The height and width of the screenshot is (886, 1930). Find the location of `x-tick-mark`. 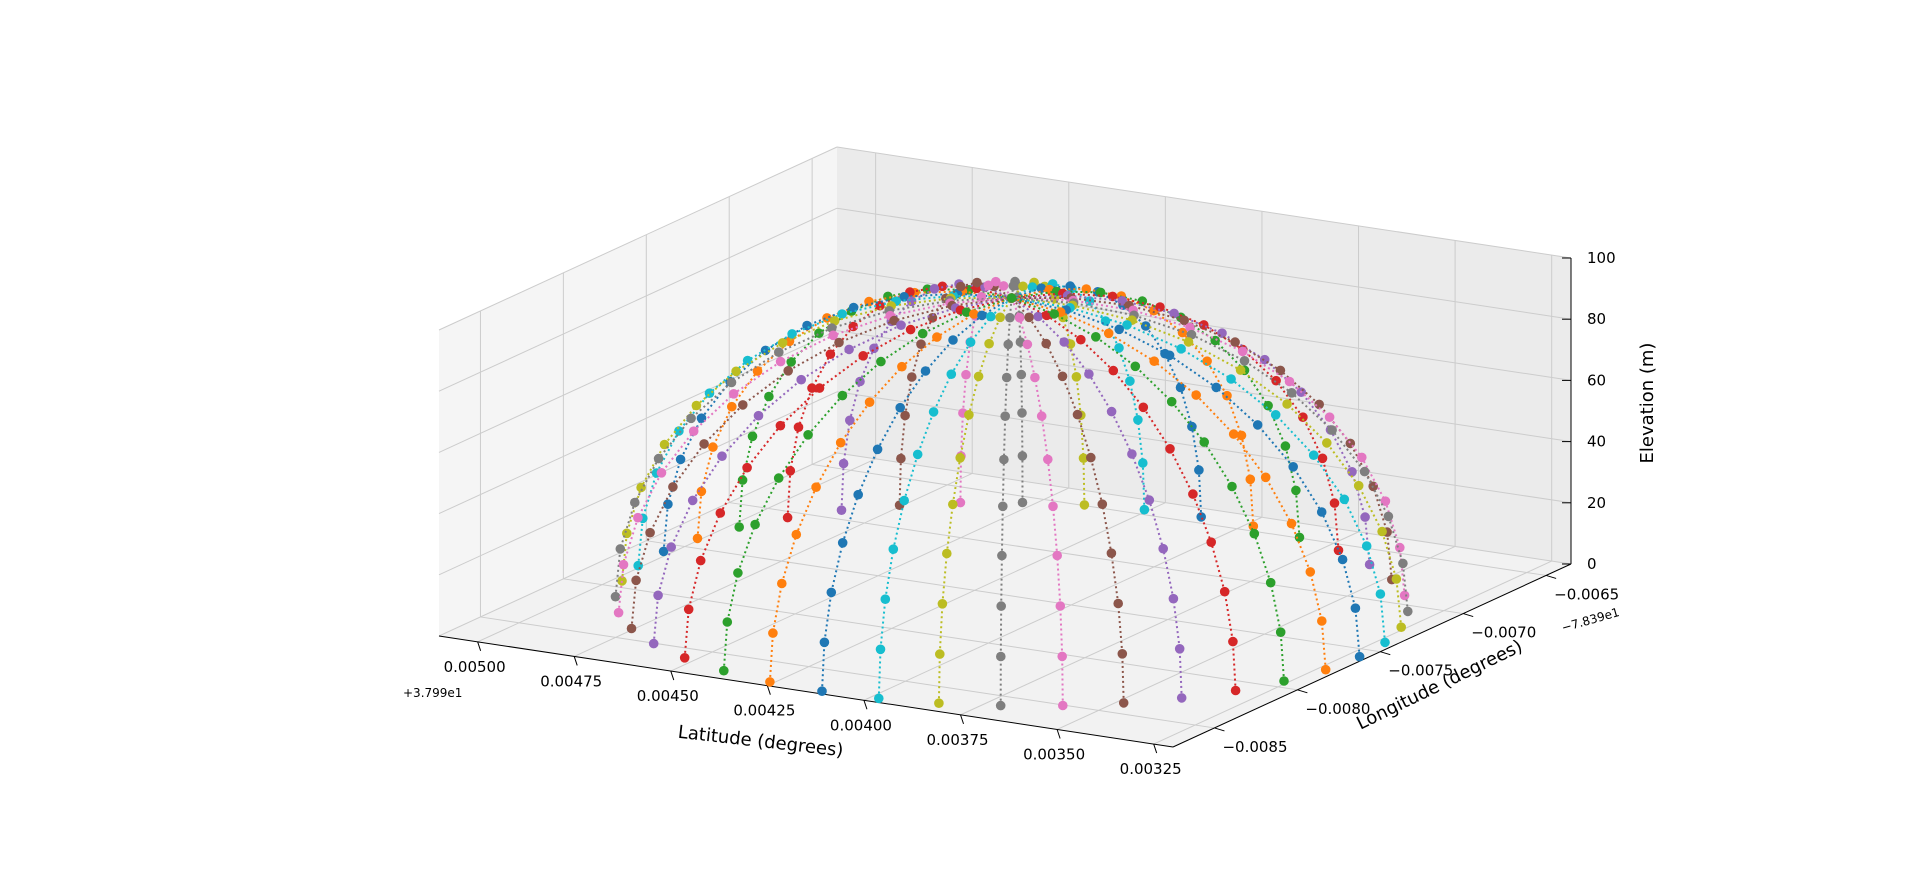

x-tick-mark is located at coordinates (1058, 734).